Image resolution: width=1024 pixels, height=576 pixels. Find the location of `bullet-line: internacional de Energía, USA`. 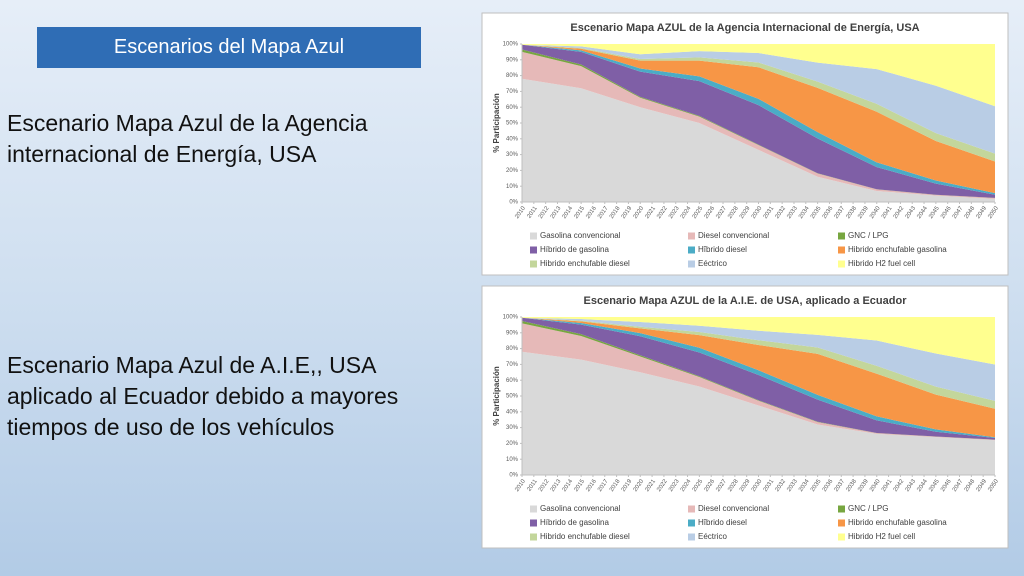

bullet-line: internacional de Energía, USA is located at coordinates (162, 154).